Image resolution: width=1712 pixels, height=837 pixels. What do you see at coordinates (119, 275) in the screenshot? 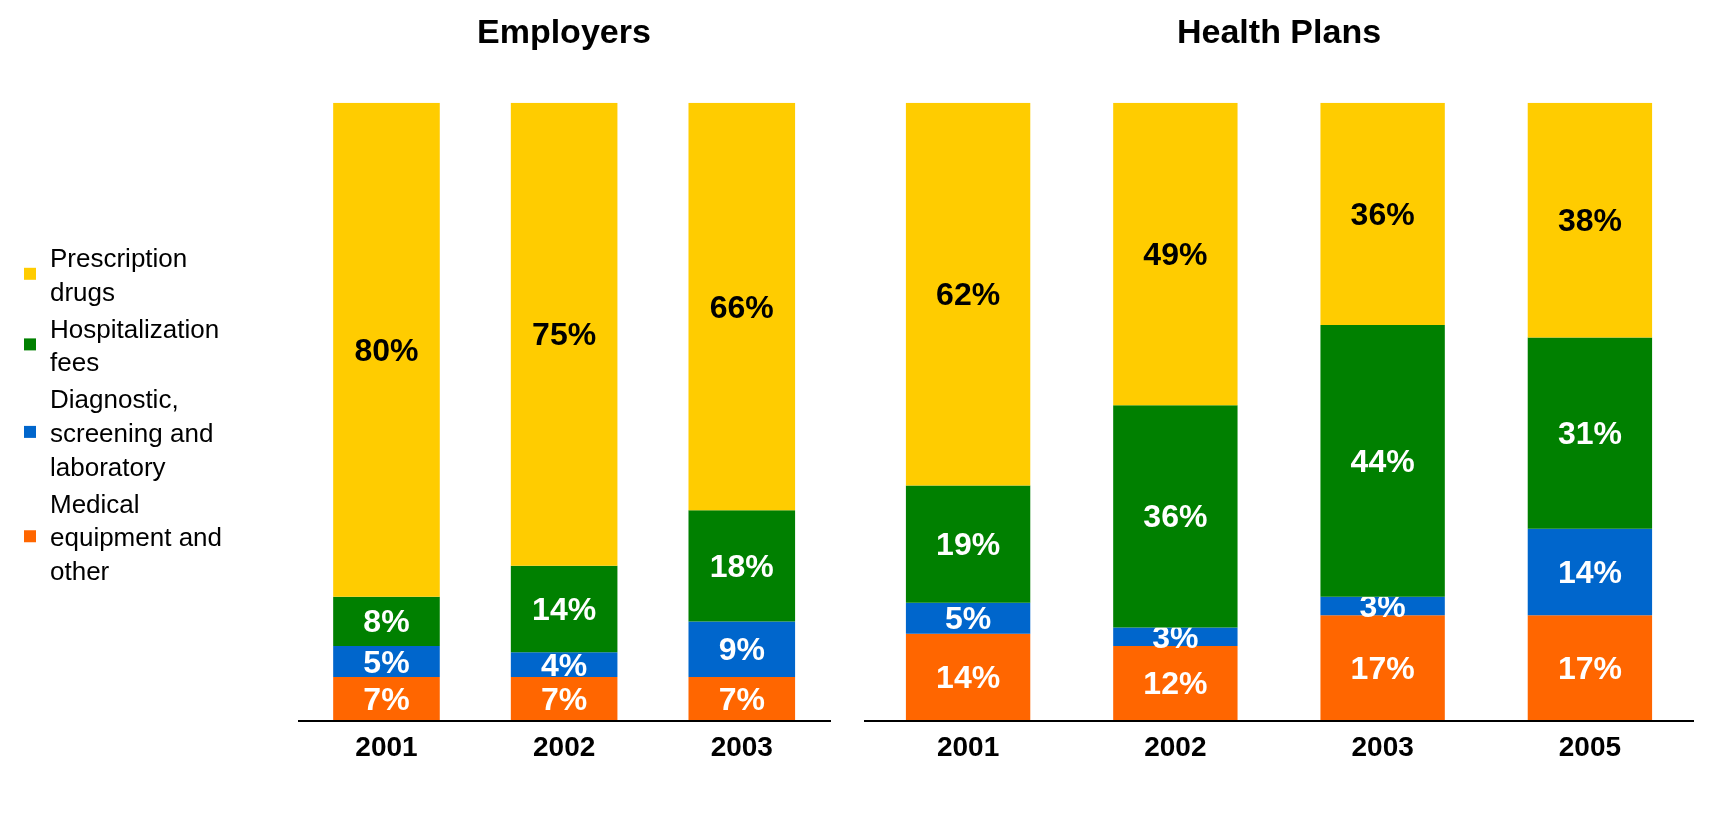
I see `legend-label: Prescription drugs` at bounding box center [119, 275].